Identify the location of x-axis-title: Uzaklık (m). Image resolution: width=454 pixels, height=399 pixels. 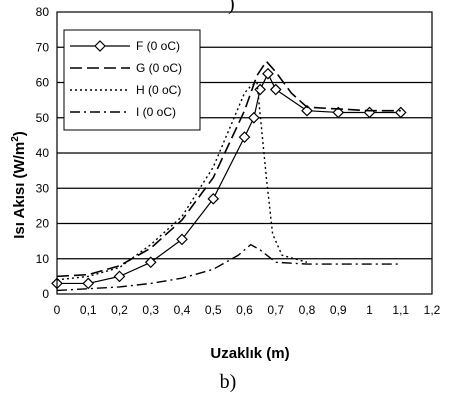
(249, 353).